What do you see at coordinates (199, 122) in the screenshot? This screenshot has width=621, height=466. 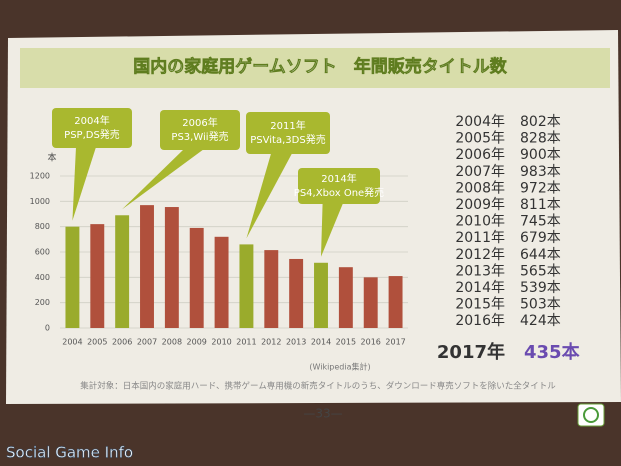 I see `callout-text: 2006年` at bounding box center [199, 122].